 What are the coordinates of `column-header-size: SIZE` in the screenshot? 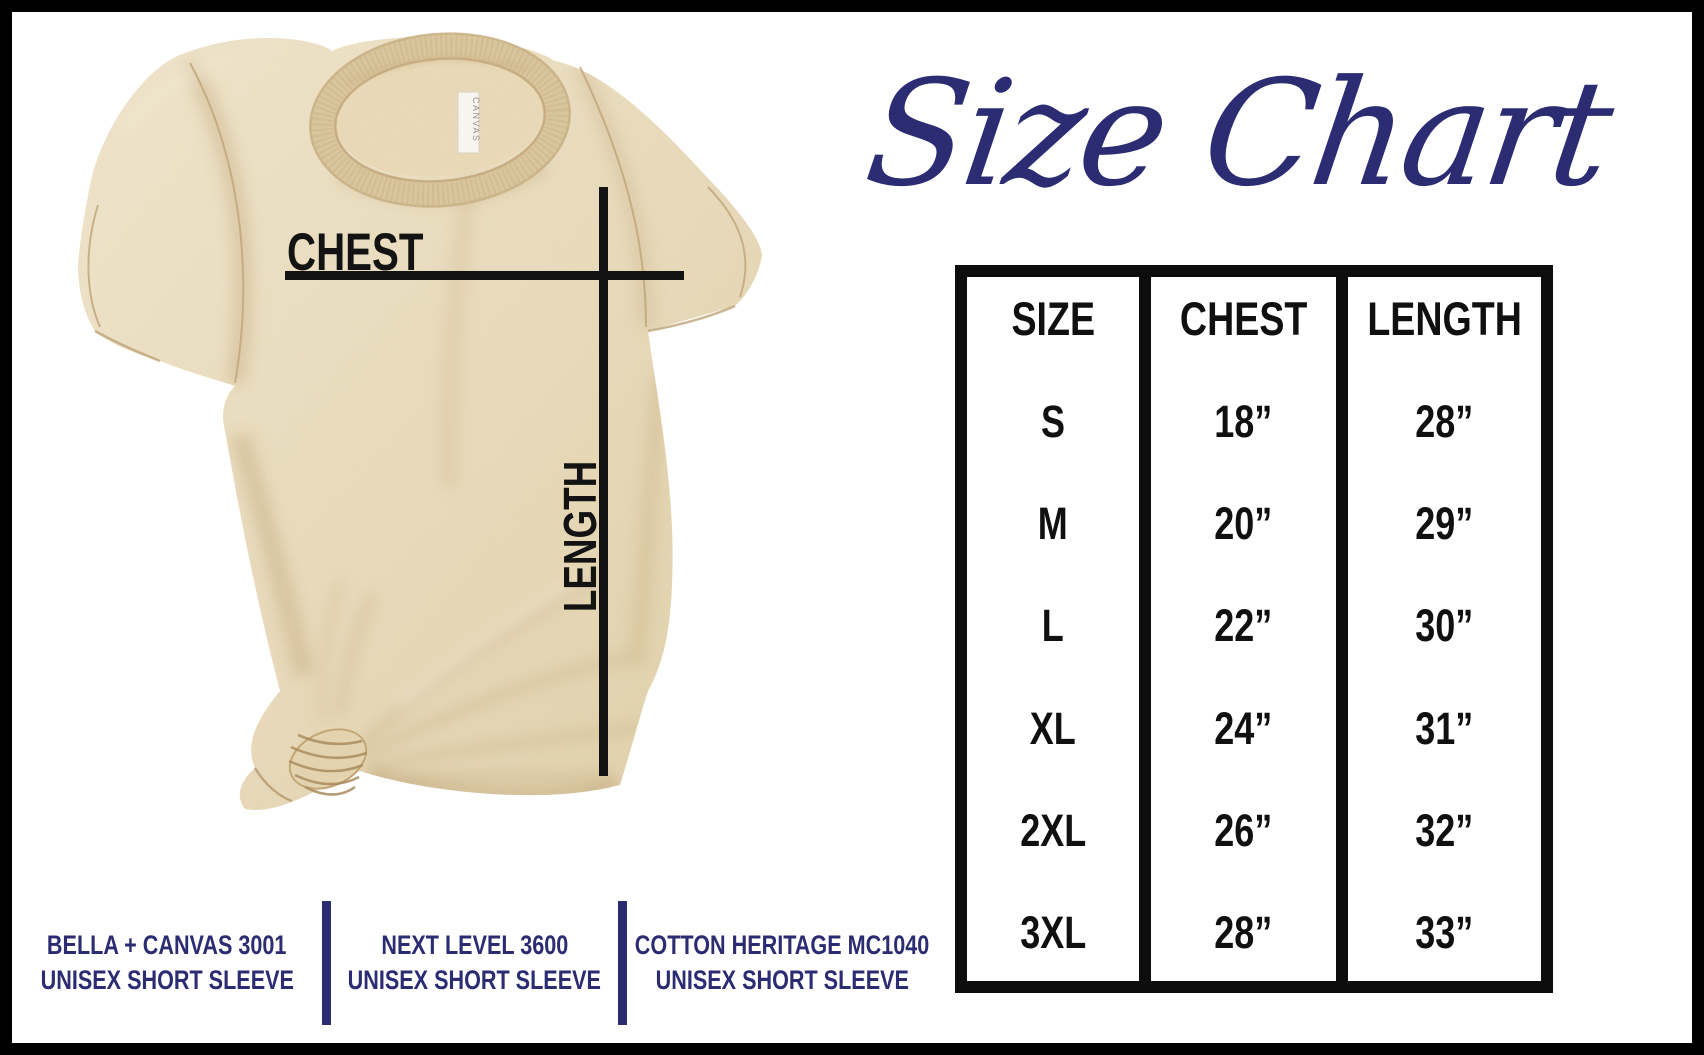 It's located at (1053, 318).